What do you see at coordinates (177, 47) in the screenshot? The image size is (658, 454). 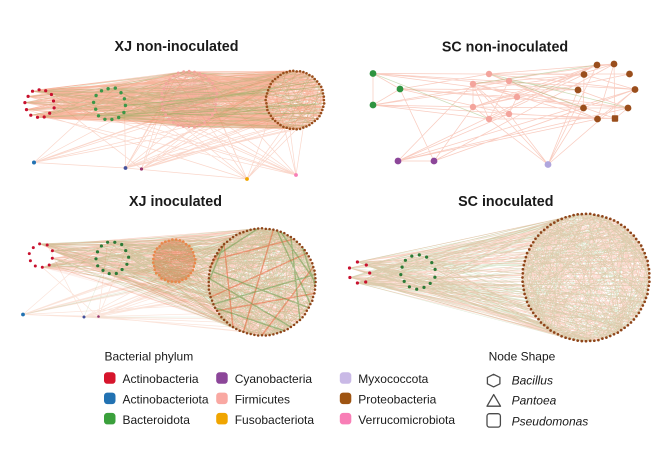 I see `svg-text: XJ non-inoculated` at bounding box center [177, 47].